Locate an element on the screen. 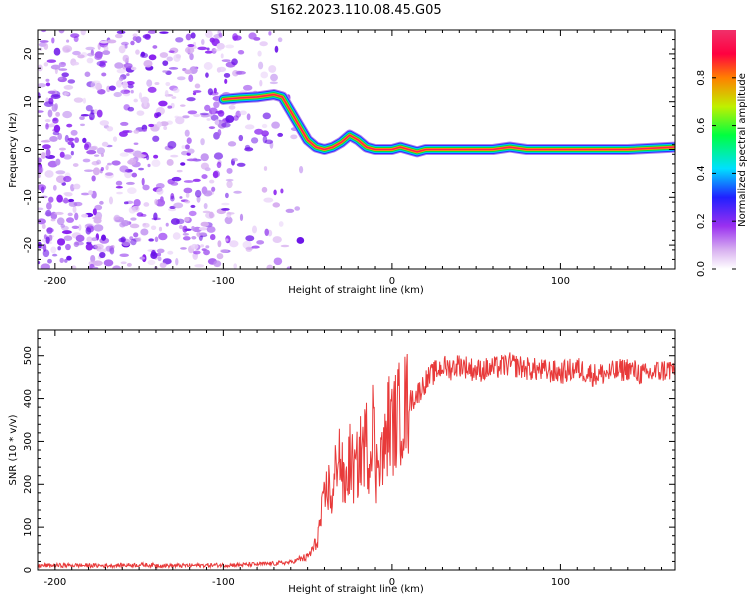 The width and height of the screenshot is (750, 600). spectrogram-y-tick-label: -20 is located at coordinates (28, 245).